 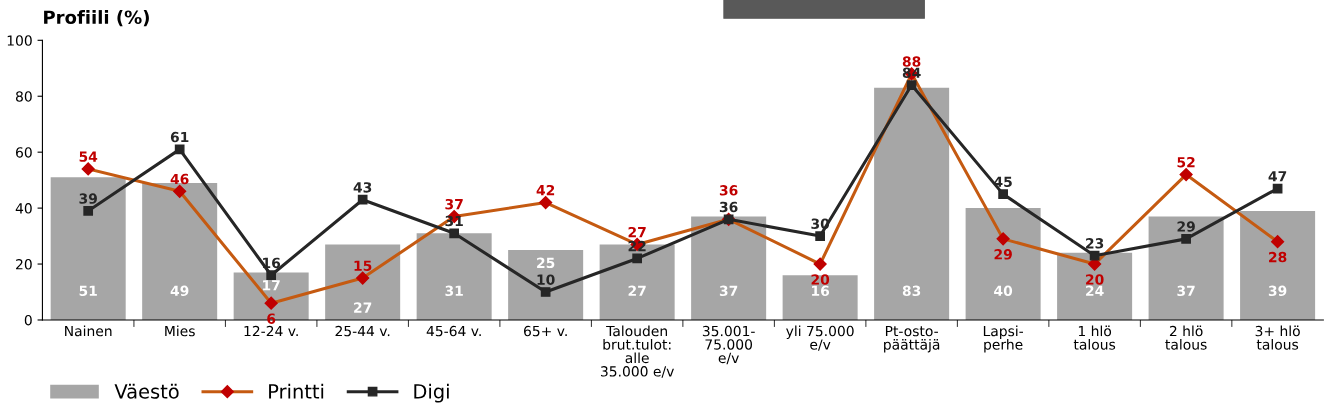 I want to click on data-label: 28, so click(x=1278, y=257).